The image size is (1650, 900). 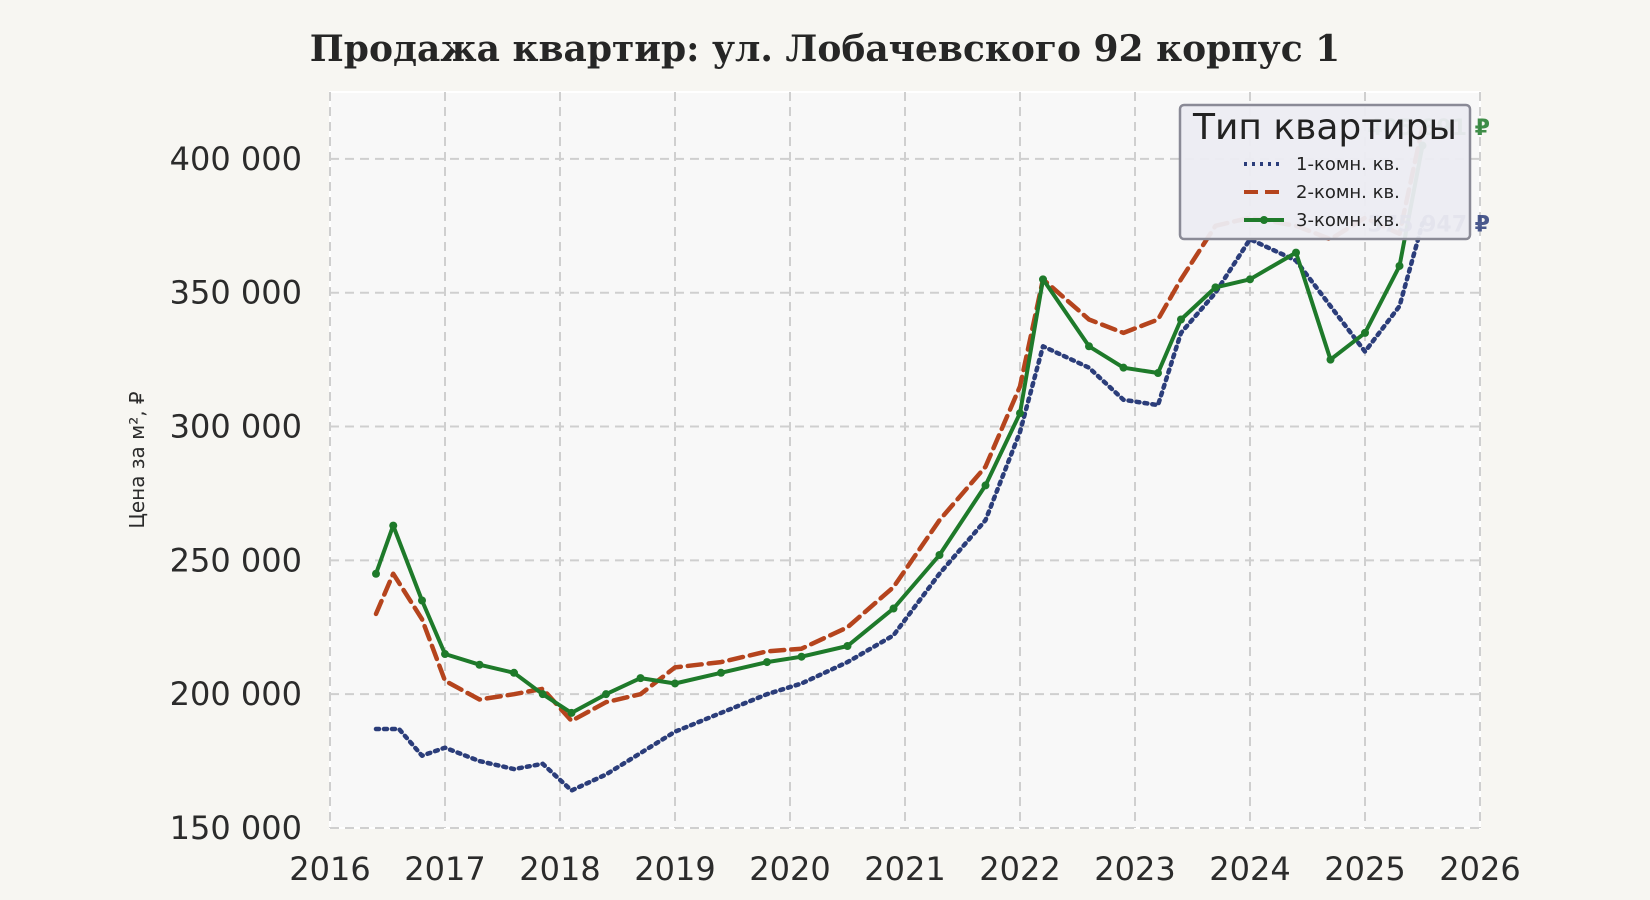 What do you see at coordinates (1324, 127) in the screenshot?
I see `legend-title: Тип квартиры` at bounding box center [1324, 127].